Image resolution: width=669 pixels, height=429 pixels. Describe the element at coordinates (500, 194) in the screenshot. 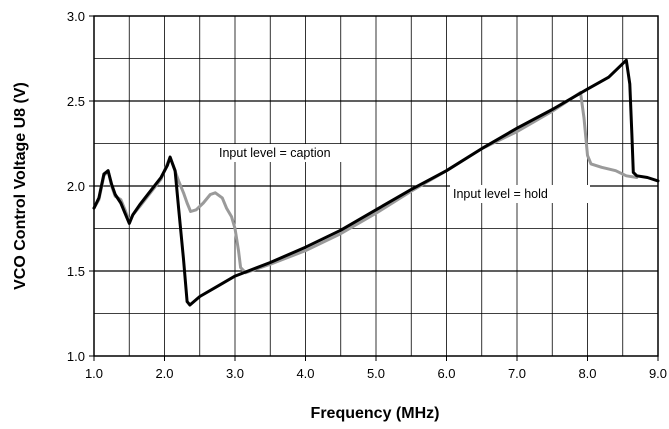

I see `annotation-hold-label: Input level = hold` at that location.